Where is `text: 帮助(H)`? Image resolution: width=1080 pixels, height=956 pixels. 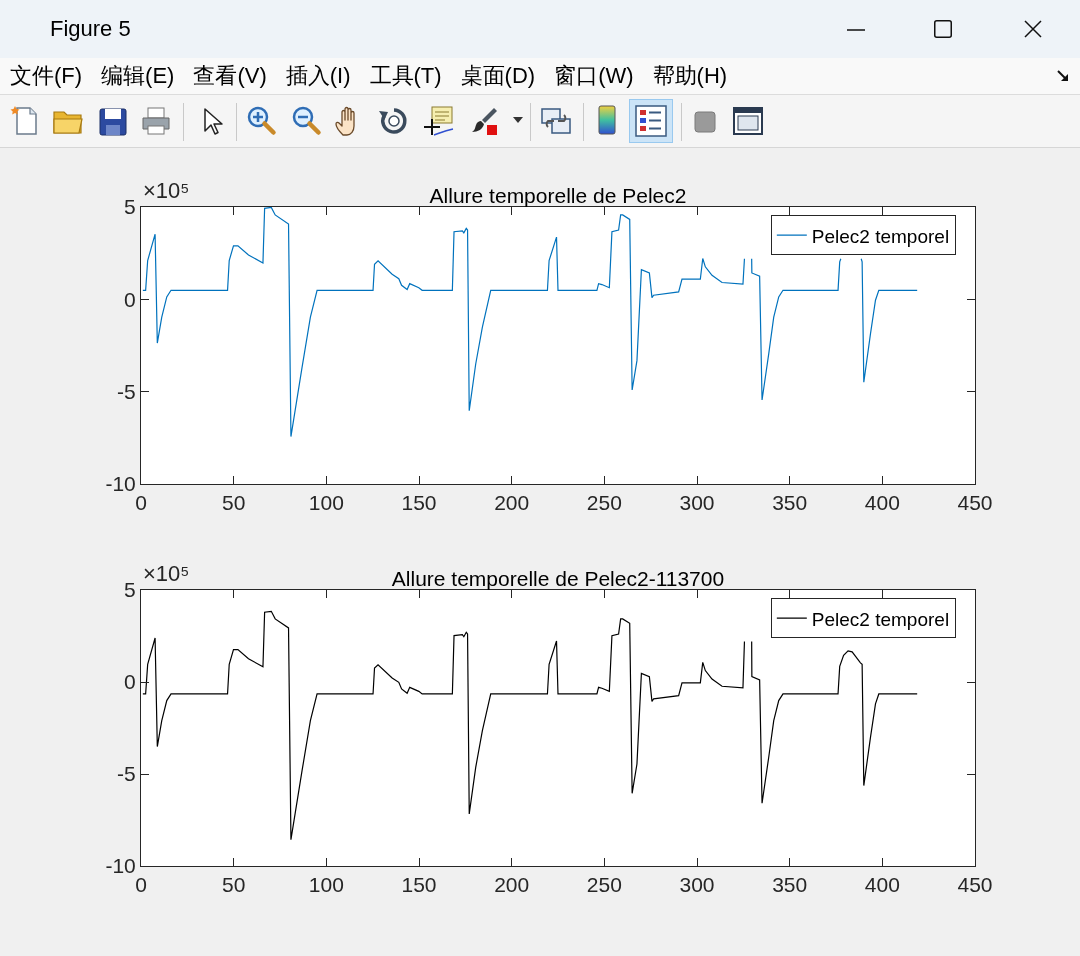
text: 帮助(H) is located at coordinates (690, 76).